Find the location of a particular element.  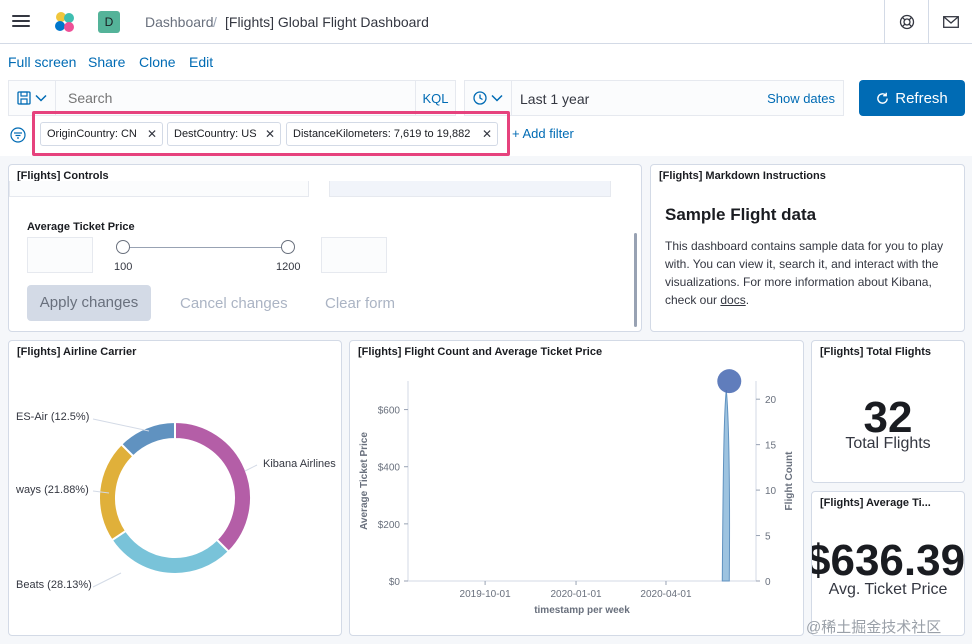

apply-changes-button: Apply changes is located at coordinates (89, 303).